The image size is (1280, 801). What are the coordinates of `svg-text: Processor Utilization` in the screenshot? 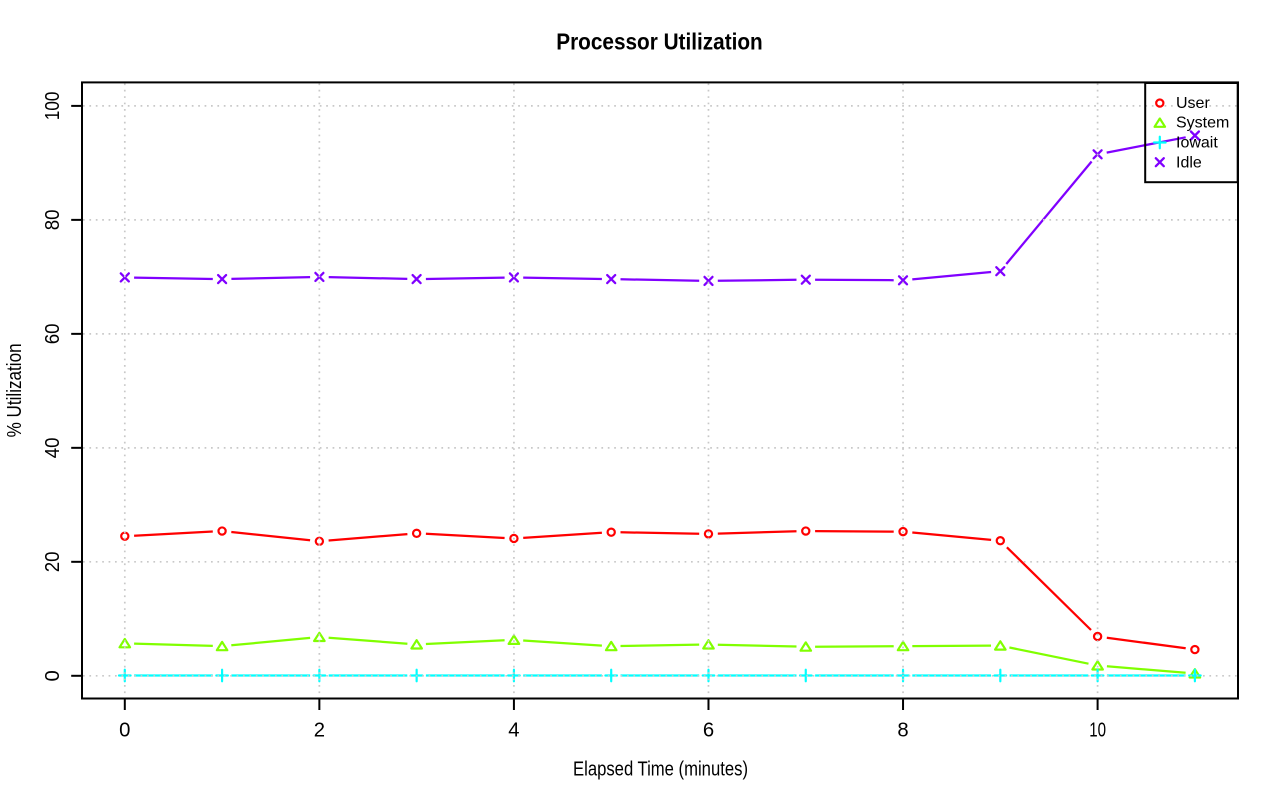 It's located at (659, 42).